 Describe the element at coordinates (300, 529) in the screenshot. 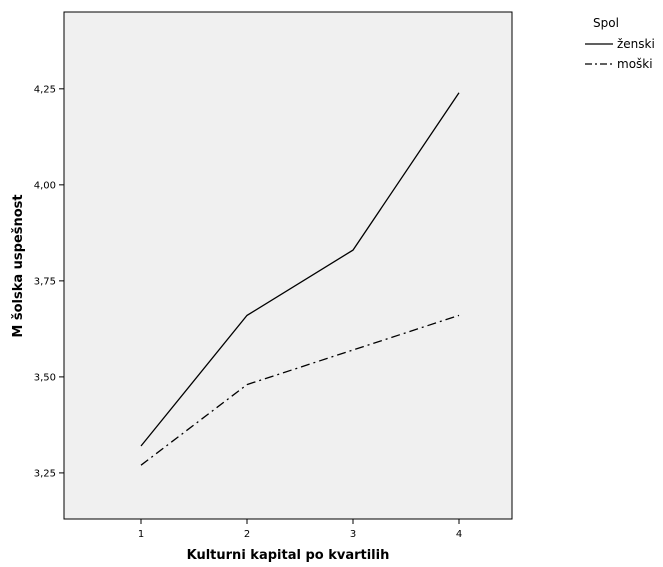

I see `x-axis: 1 2 3 4` at that location.